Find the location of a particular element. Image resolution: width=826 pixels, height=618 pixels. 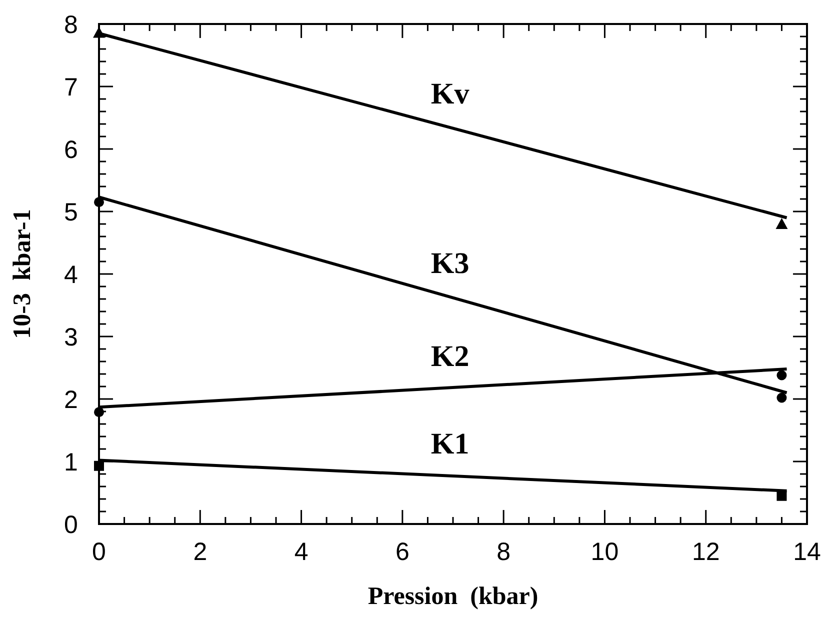

series-label: Kv is located at coordinates (450, 94).